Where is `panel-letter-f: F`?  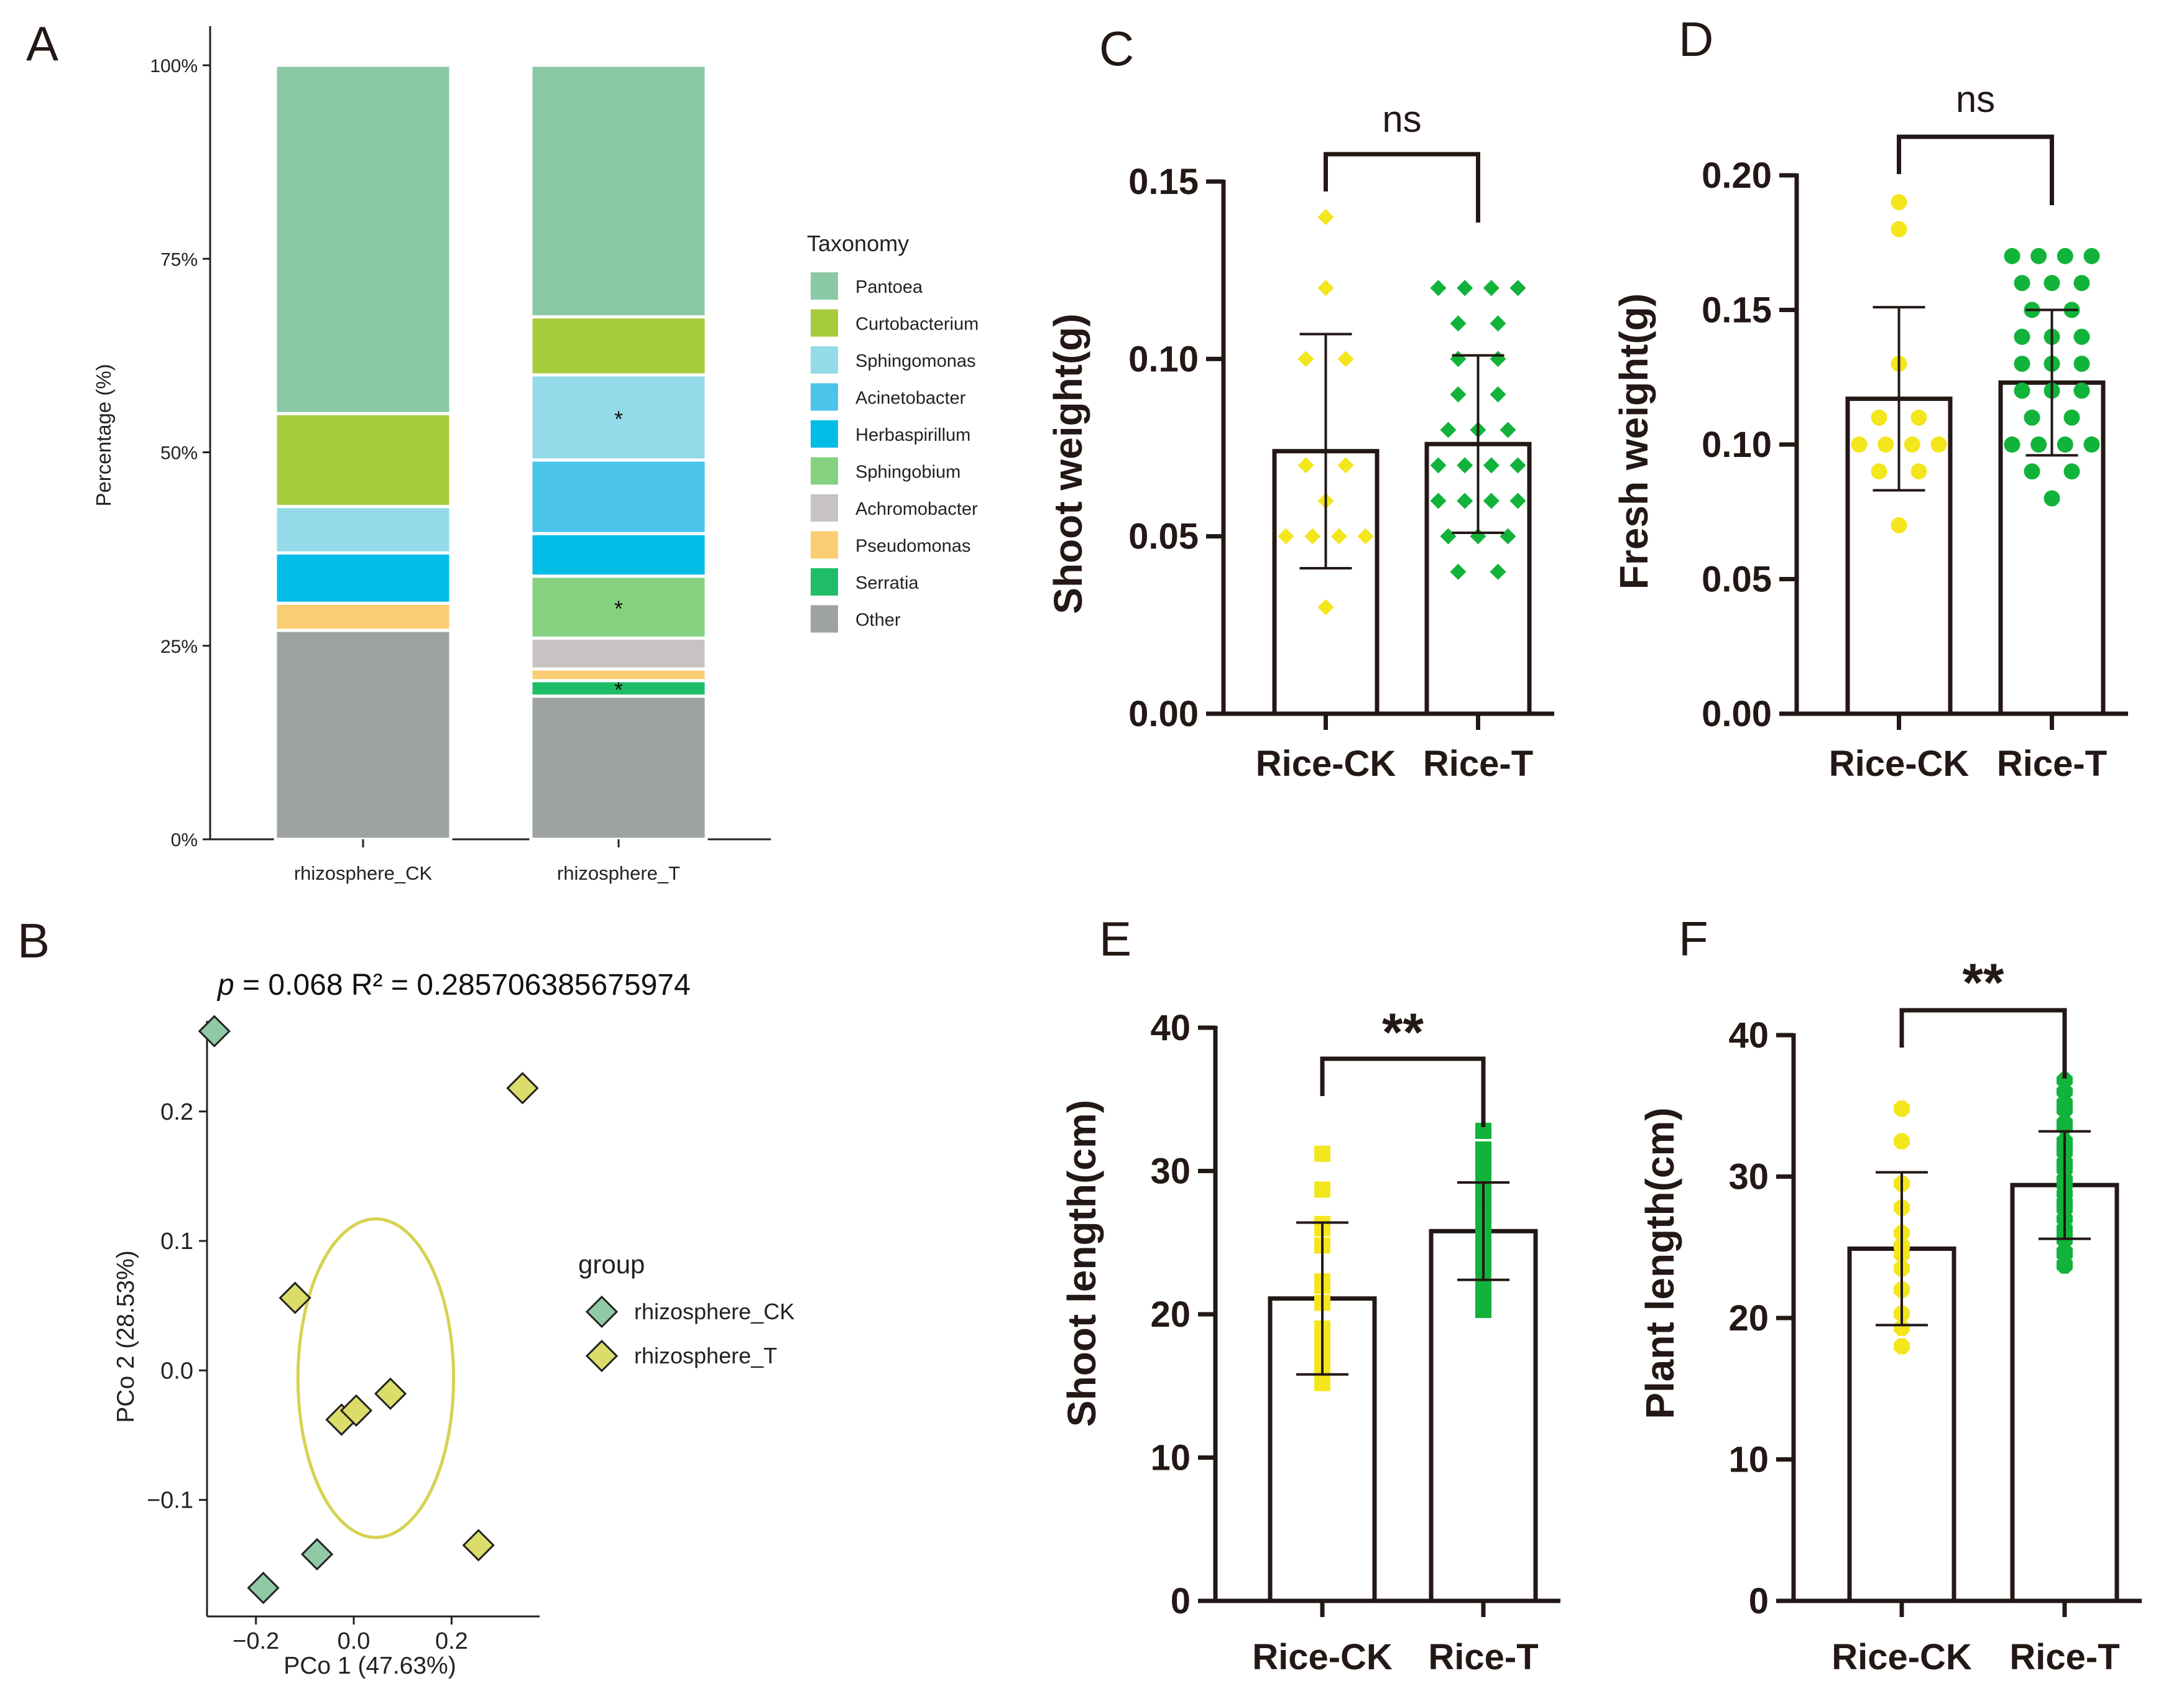 panel-letter-f: F is located at coordinates (1693, 938).